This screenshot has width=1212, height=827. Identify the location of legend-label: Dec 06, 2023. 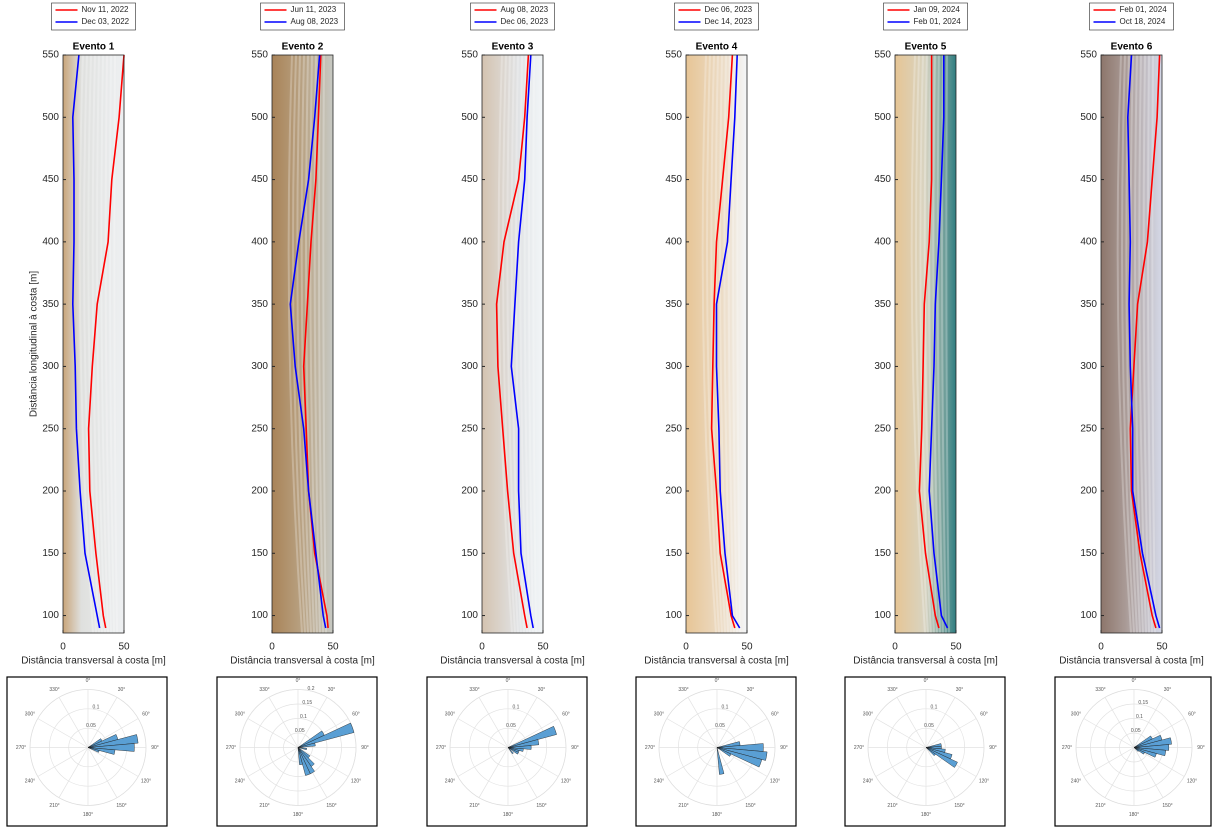
(525, 21).